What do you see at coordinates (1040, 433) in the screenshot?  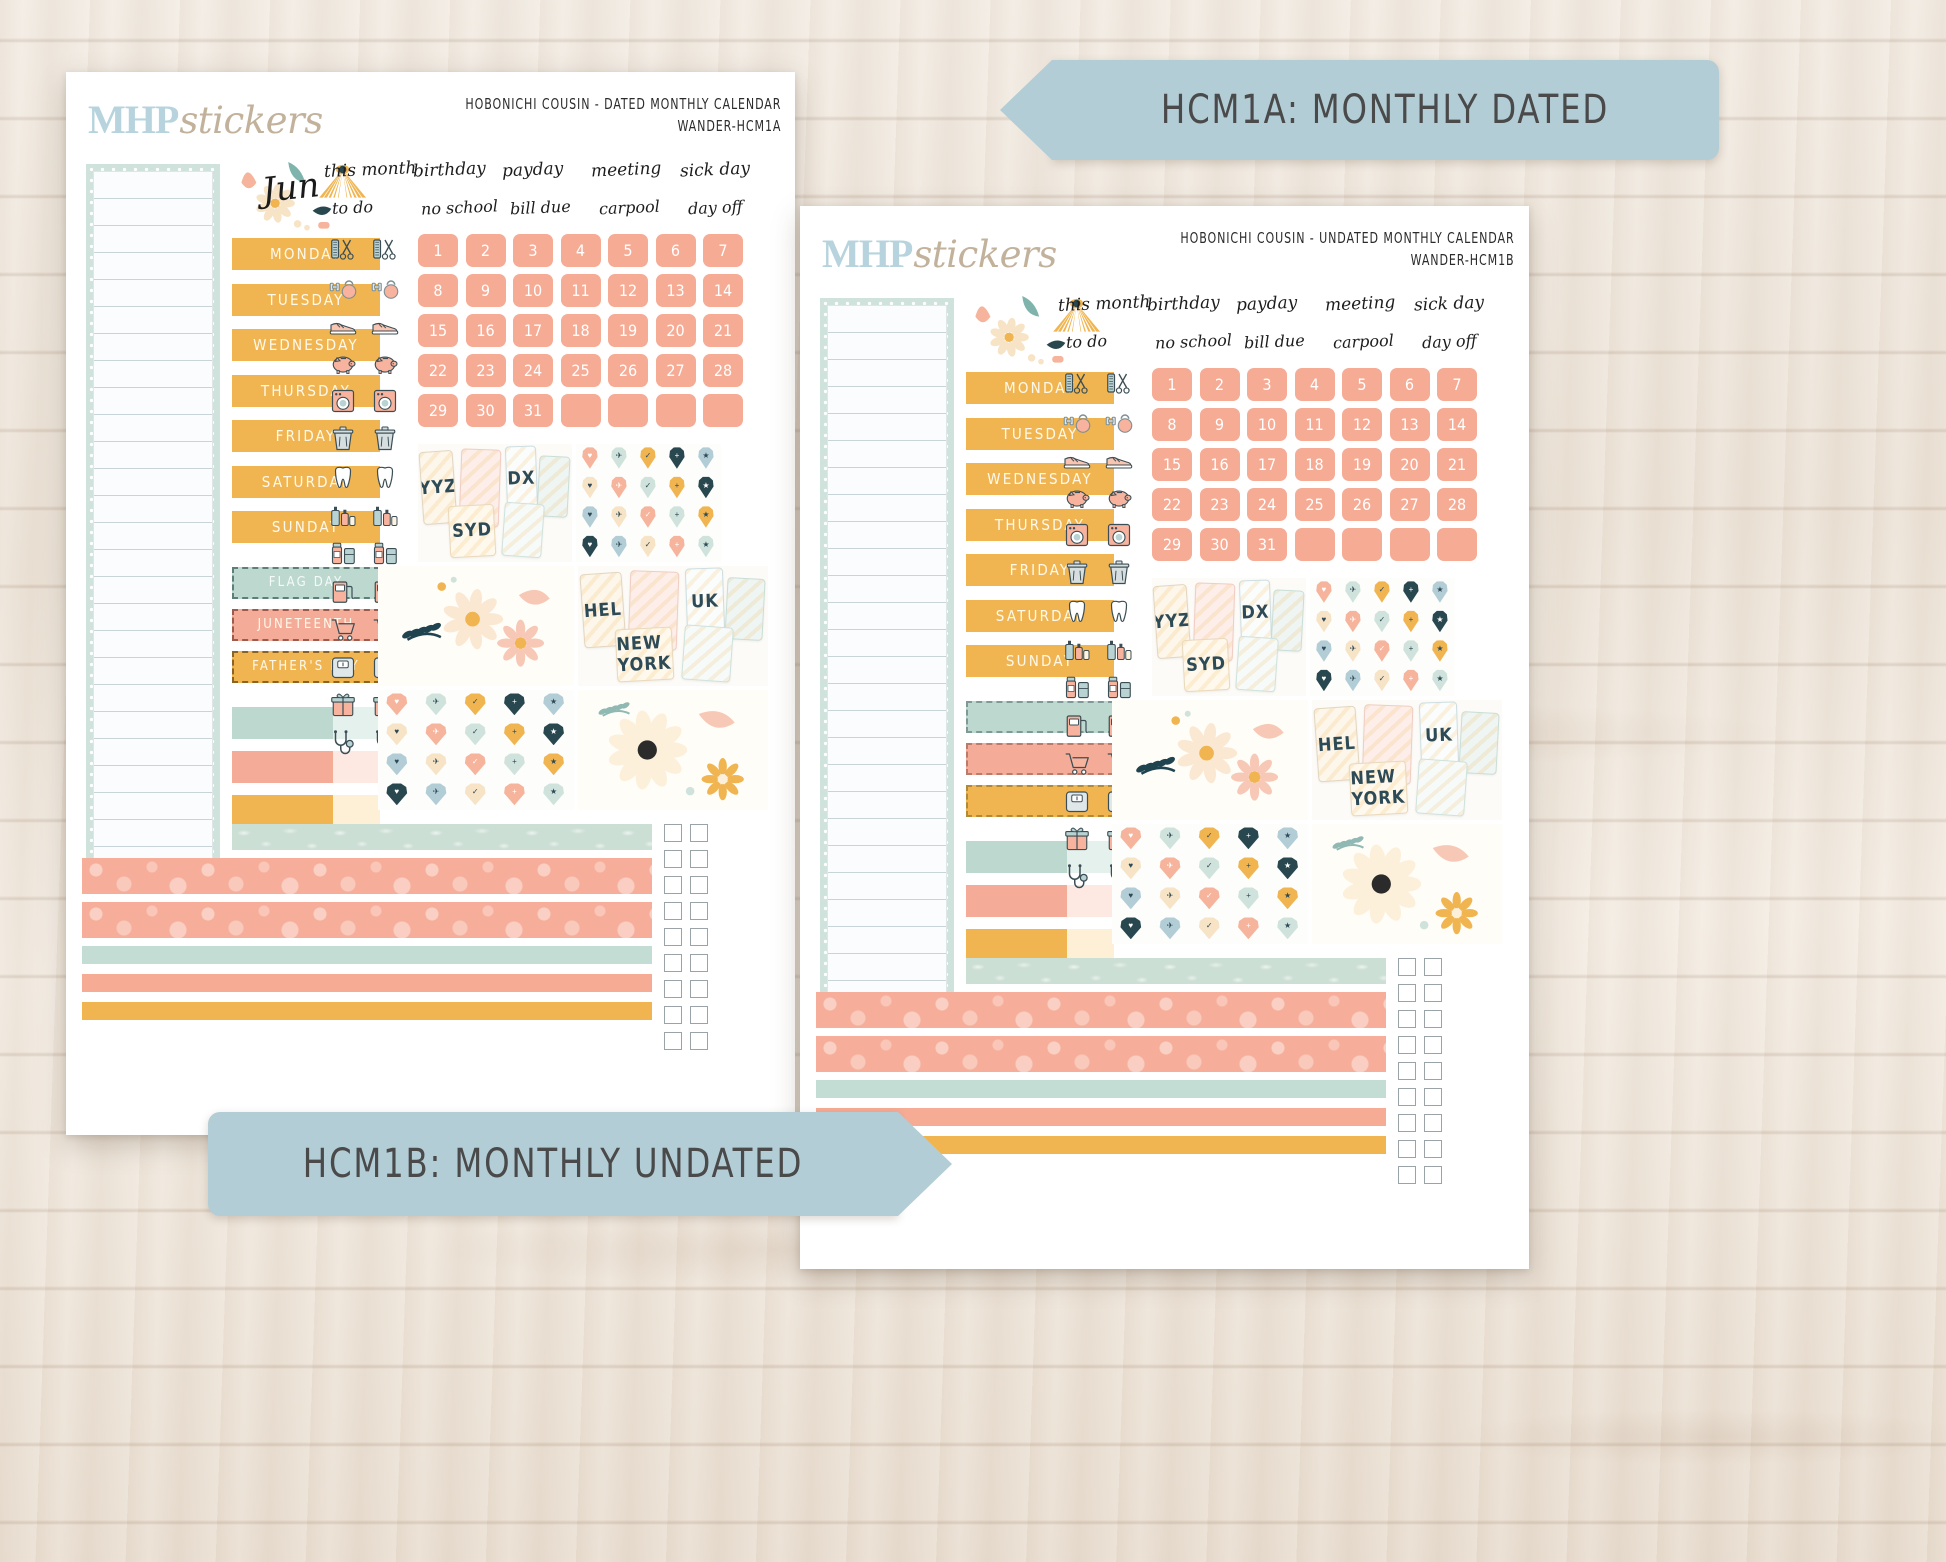 I see `weekday-pill-tuesday: TUESDAY` at bounding box center [1040, 433].